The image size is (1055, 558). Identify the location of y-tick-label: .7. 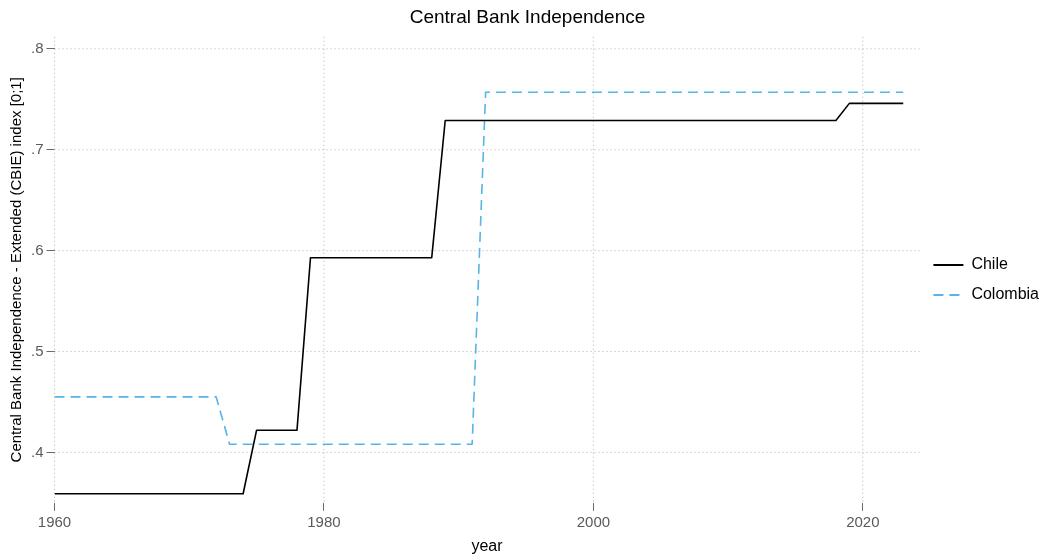
(37, 148).